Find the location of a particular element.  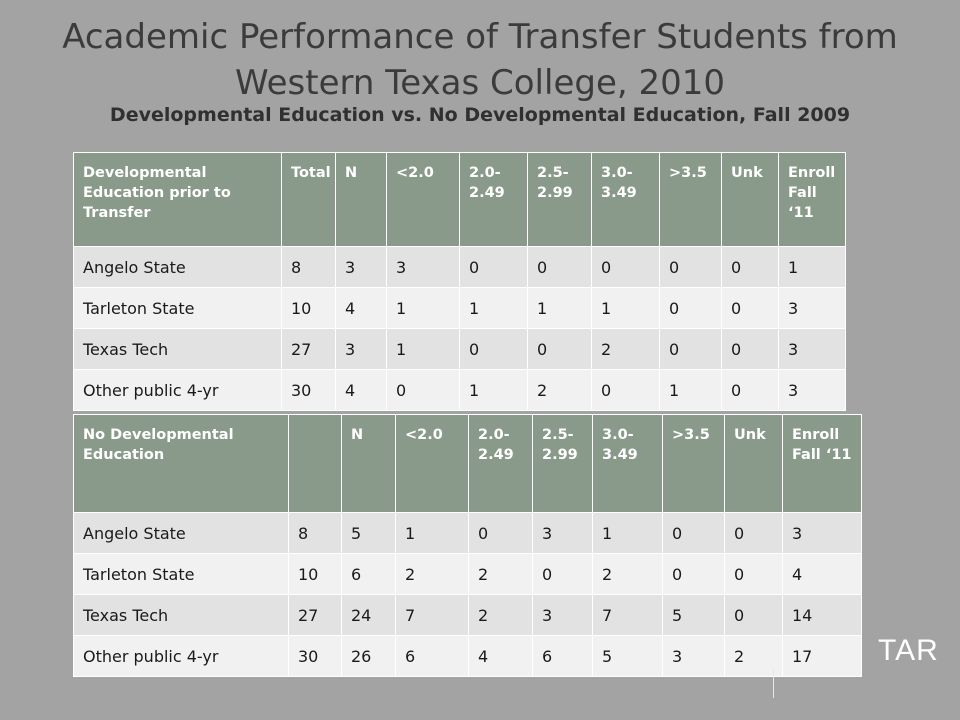

table-row: Tarleton State 10 6 2 2 0 2 0 0 4 is located at coordinates (467, 574).